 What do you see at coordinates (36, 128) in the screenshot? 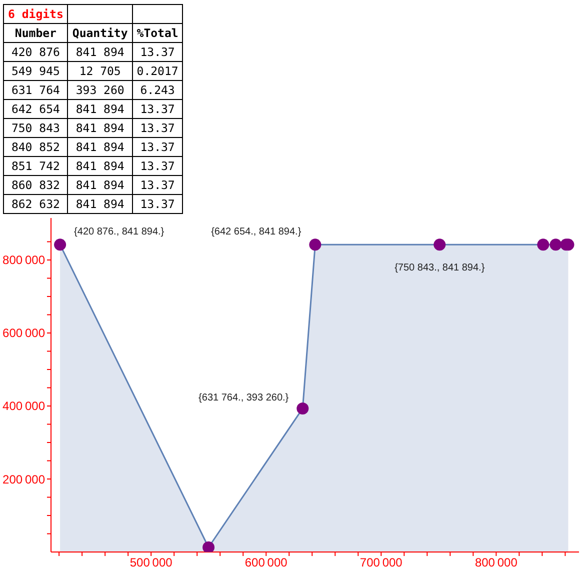
I see `text: 750 843` at bounding box center [36, 128].